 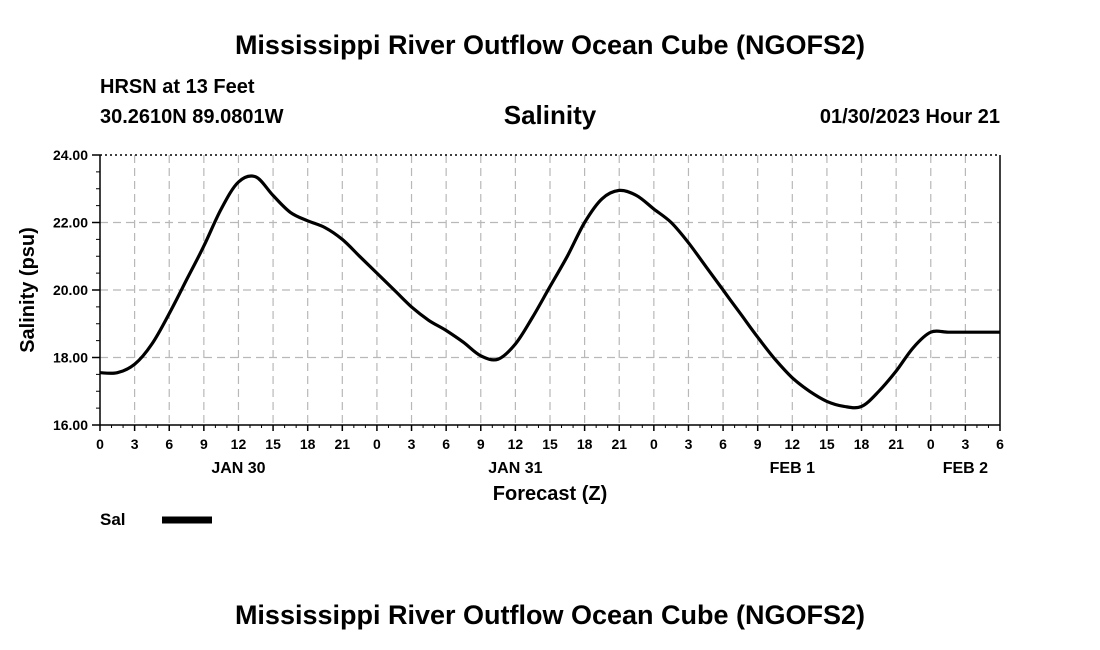 I want to click on chart-subtitle: Salinity, so click(x=550, y=115).